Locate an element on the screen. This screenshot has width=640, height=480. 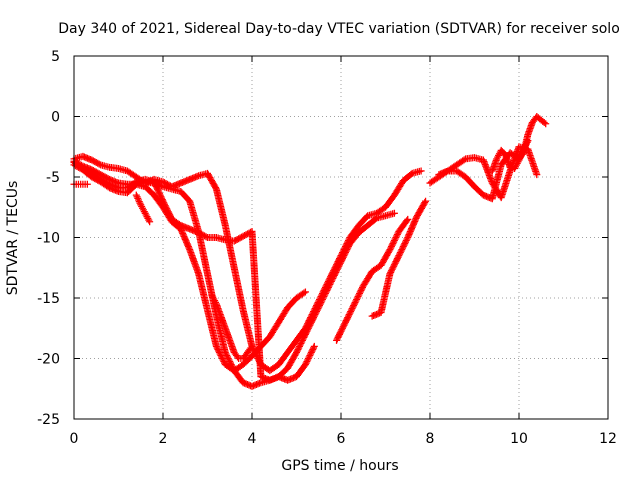
y-tick-label: 0 is located at coordinates (55, 118).